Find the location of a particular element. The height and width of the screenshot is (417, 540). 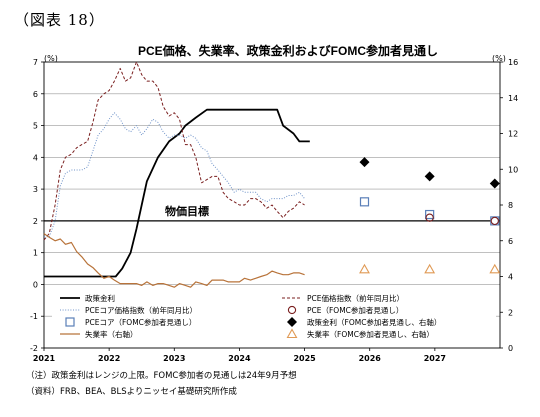

y-left-tick-label: 0 is located at coordinates (35, 284).